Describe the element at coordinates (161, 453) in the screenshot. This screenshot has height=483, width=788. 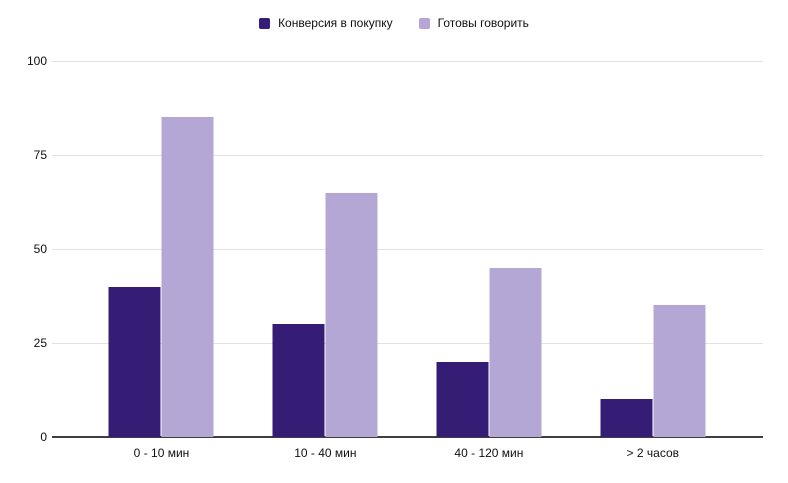
I see `x-axis-category-label: 0 - 10 мин` at that location.